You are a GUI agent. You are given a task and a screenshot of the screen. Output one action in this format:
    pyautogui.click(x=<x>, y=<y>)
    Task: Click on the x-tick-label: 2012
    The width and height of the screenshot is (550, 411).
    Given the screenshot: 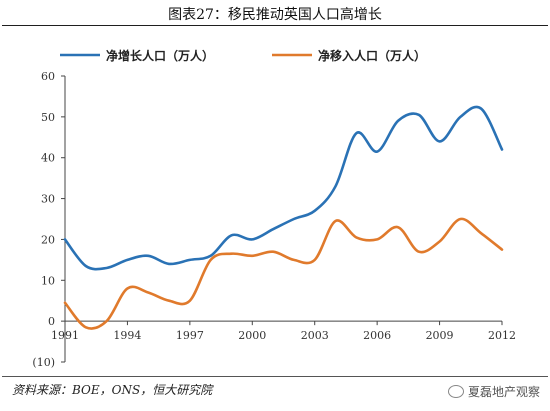 What is the action you would take?
    pyautogui.click(x=502, y=335)
    